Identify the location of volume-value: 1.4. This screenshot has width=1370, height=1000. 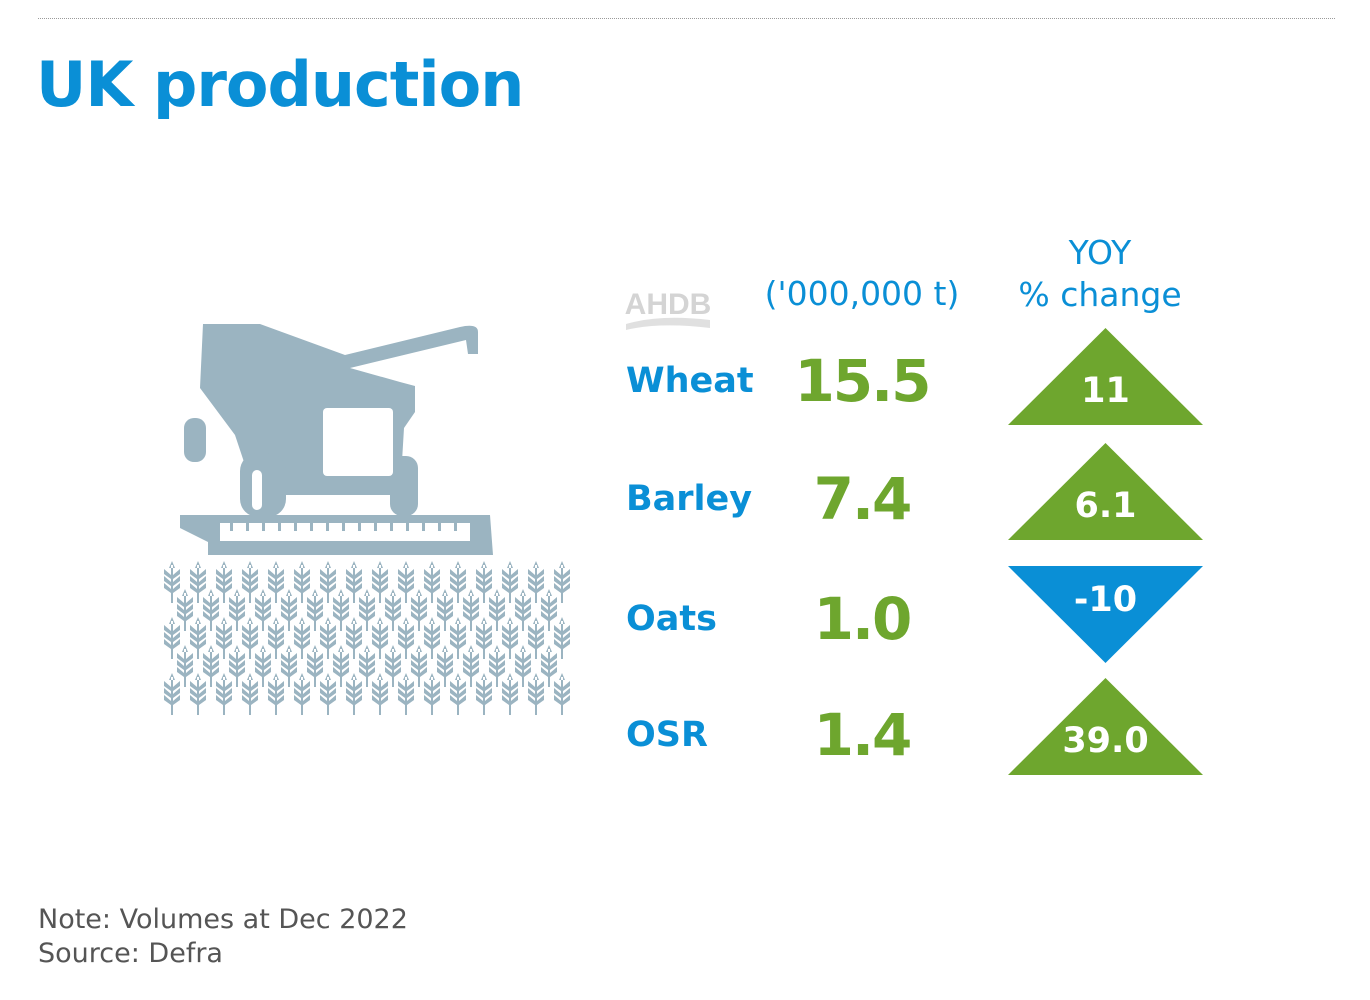
(863, 735).